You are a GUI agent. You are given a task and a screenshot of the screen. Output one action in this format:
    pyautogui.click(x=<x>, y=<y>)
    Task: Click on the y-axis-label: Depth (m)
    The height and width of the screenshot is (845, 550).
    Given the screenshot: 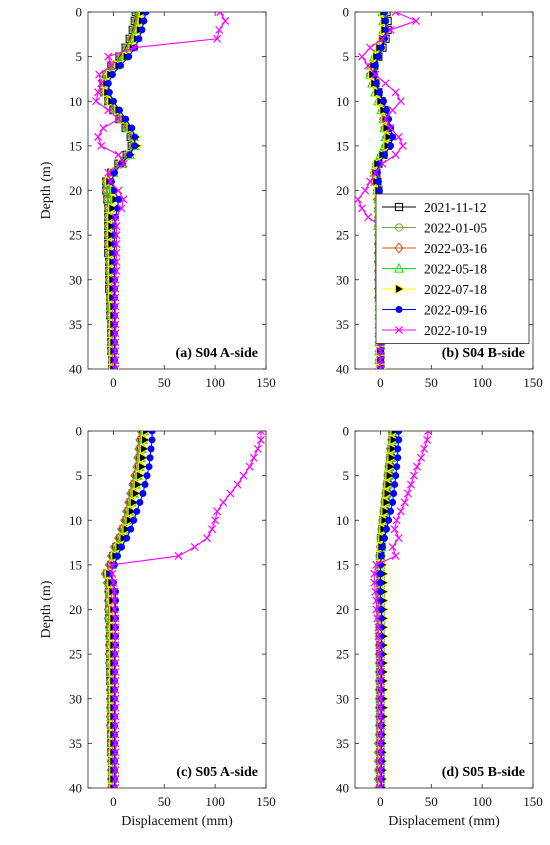 What is the action you would take?
    pyautogui.click(x=46, y=609)
    